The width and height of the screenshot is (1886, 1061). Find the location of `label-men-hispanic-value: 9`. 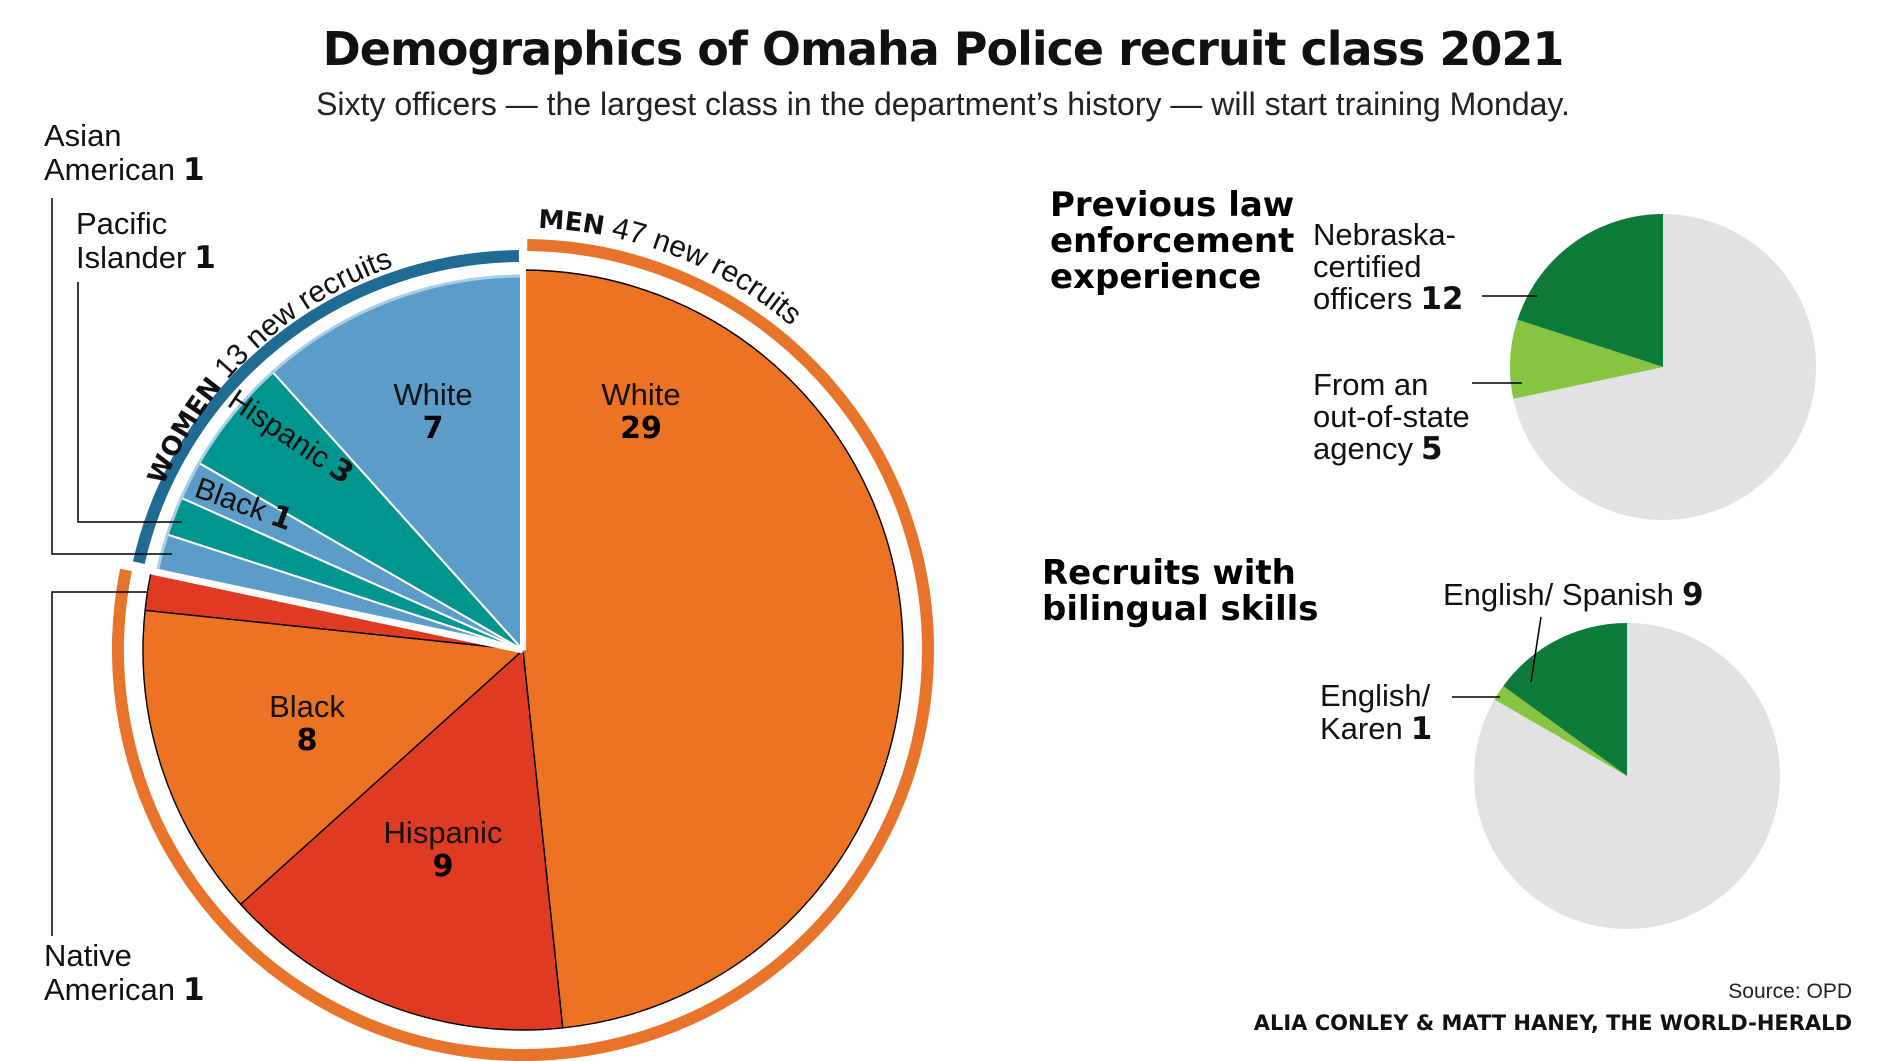

label-men-hispanic-value: 9 is located at coordinates (443, 866).